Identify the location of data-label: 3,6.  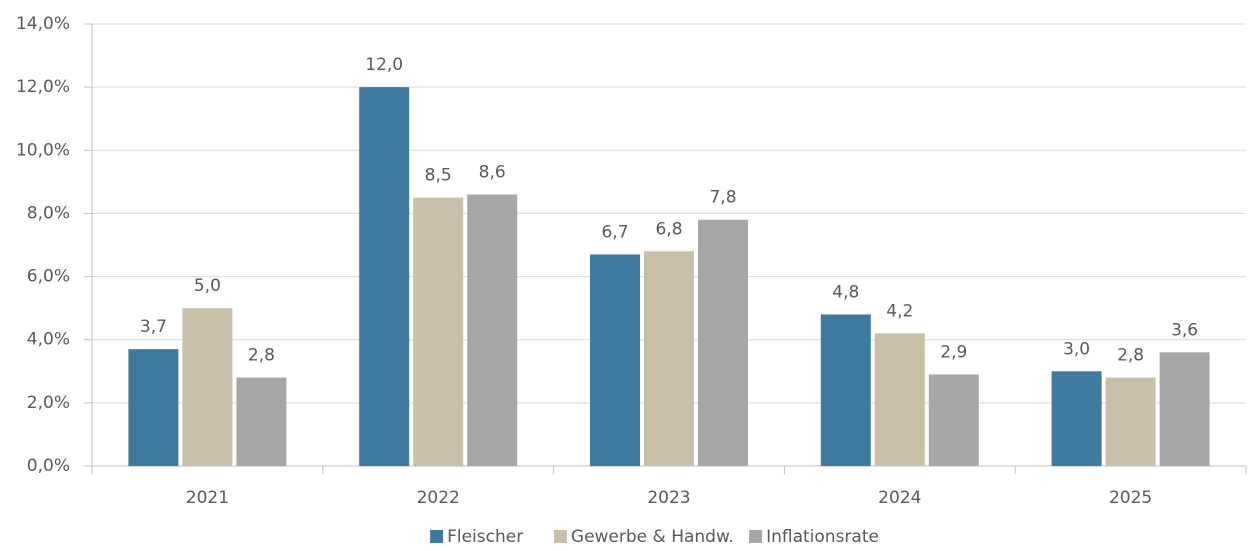
(1184, 330).